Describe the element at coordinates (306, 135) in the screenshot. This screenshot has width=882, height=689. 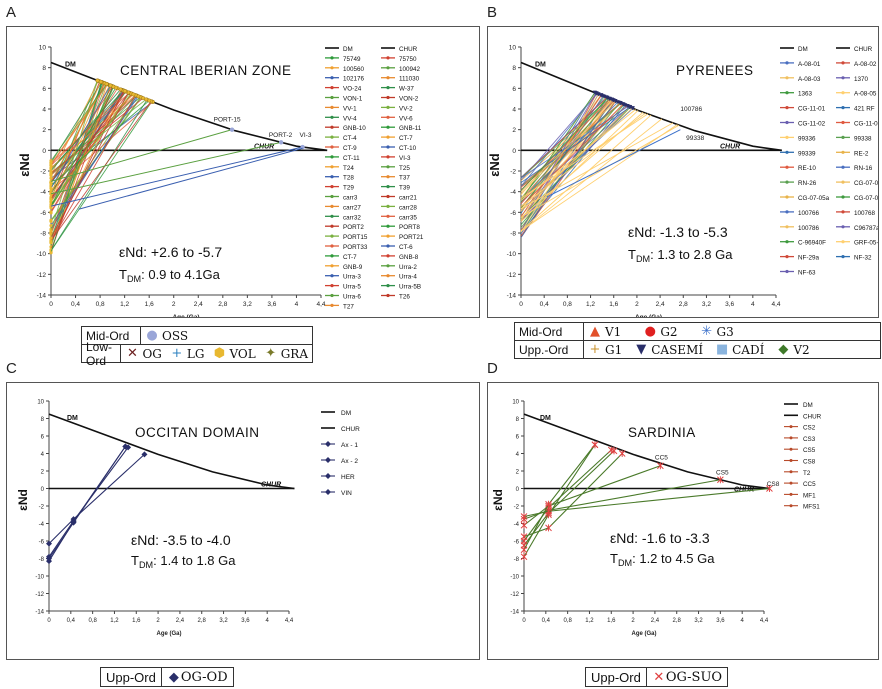
I see `point-label: VI-3` at that location.